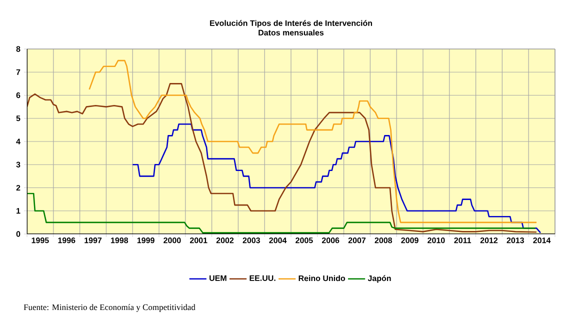  I want to click on x-tick-label: 2008, so click(383, 241).